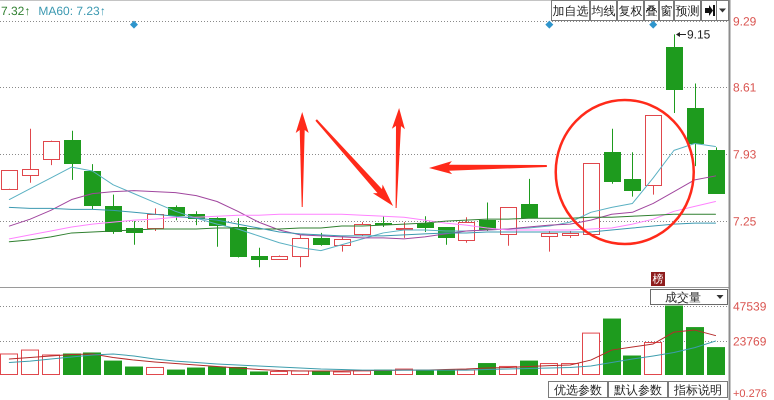  What do you see at coordinates (570, 11) in the screenshot?
I see `annotation: 加自选` at bounding box center [570, 11].